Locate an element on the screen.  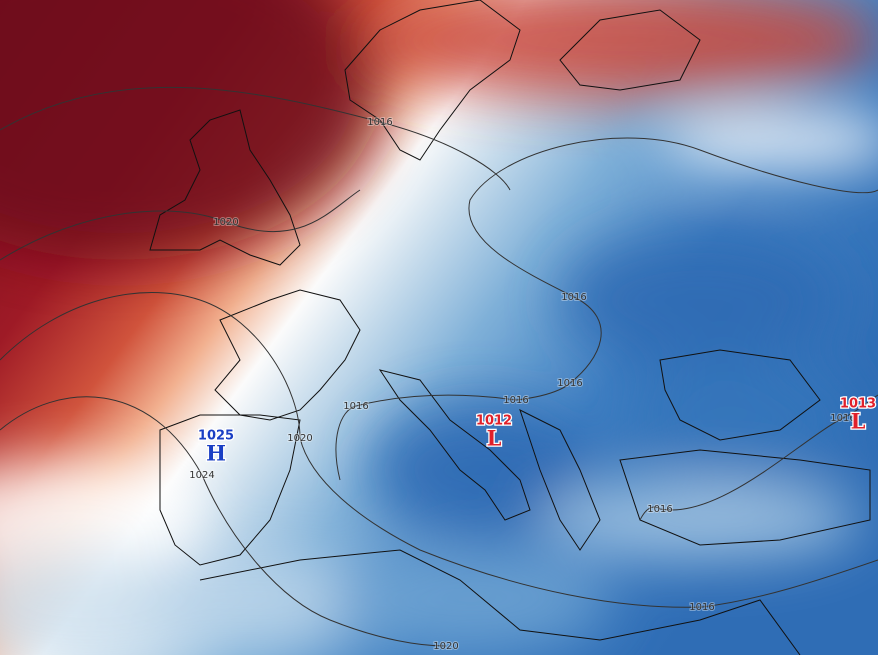
low-pressure-value: 1012 is located at coordinates (494, 421).